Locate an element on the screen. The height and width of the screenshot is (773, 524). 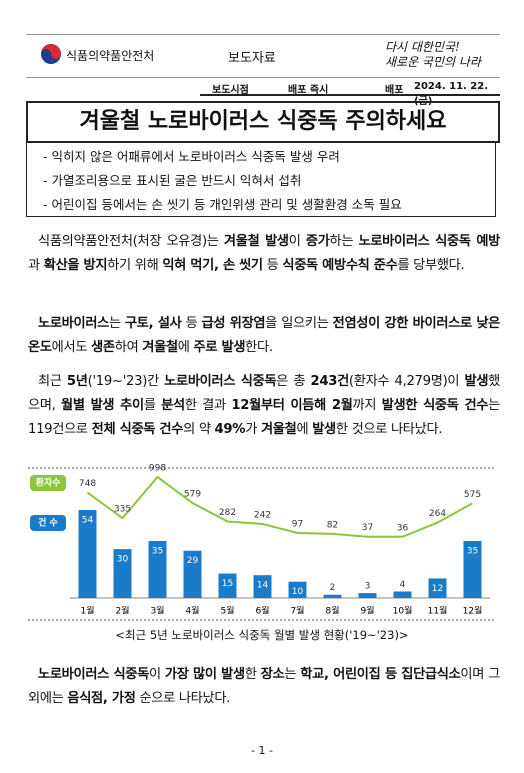
text-run: (환자수 4,279명)이 is located at coordinates (406, 381).